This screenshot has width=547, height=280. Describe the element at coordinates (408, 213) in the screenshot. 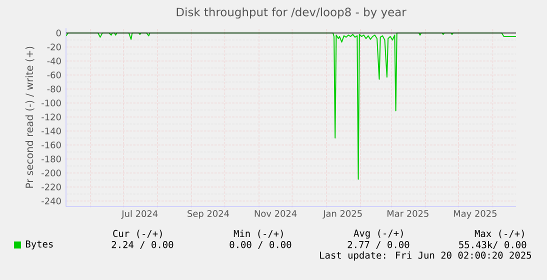

I see `x-tick-label: Mar 2025` at that location.